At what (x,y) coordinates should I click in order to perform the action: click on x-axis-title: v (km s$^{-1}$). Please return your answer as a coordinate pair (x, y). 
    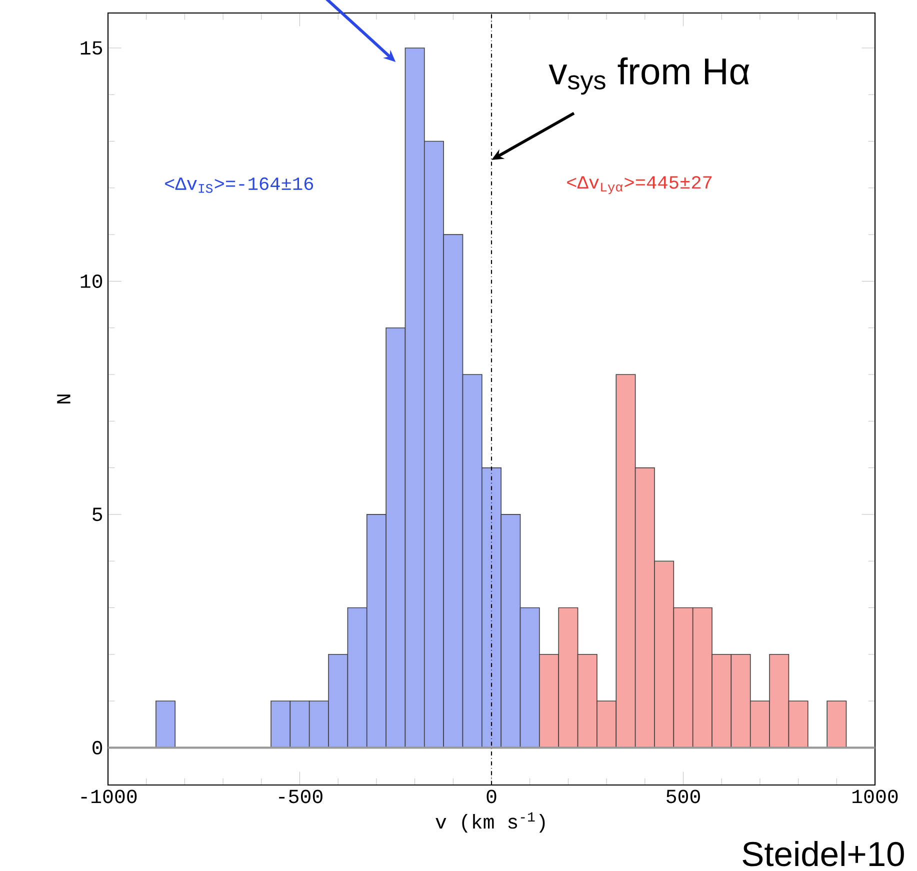
    Looking at the image, I should click on (490, 822).